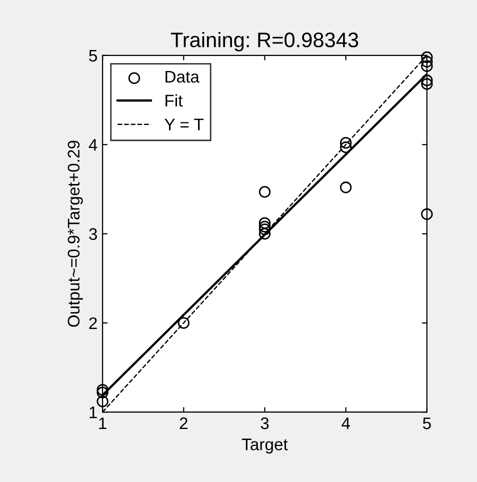 This screenshot has width=477, height=482. What do you see at coordinates (183, 77) in the screenshot?
I see `legend-label: Data` at bounding box center [183, 77].